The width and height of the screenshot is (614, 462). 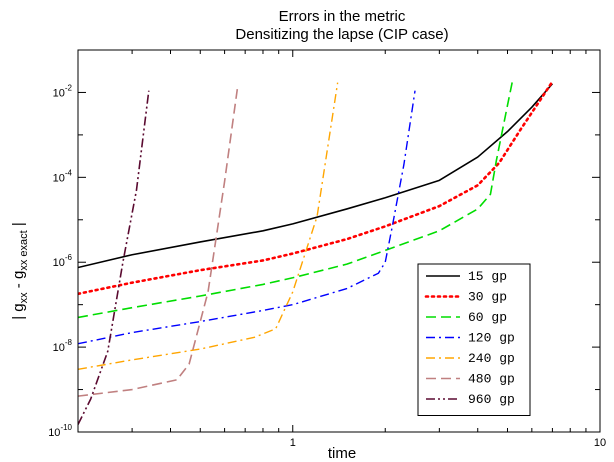 What do you see at coordinates (63, 91) in the screenshot?
I see `y-tick-label: 10⁻²` at bounding box center [63, 91].